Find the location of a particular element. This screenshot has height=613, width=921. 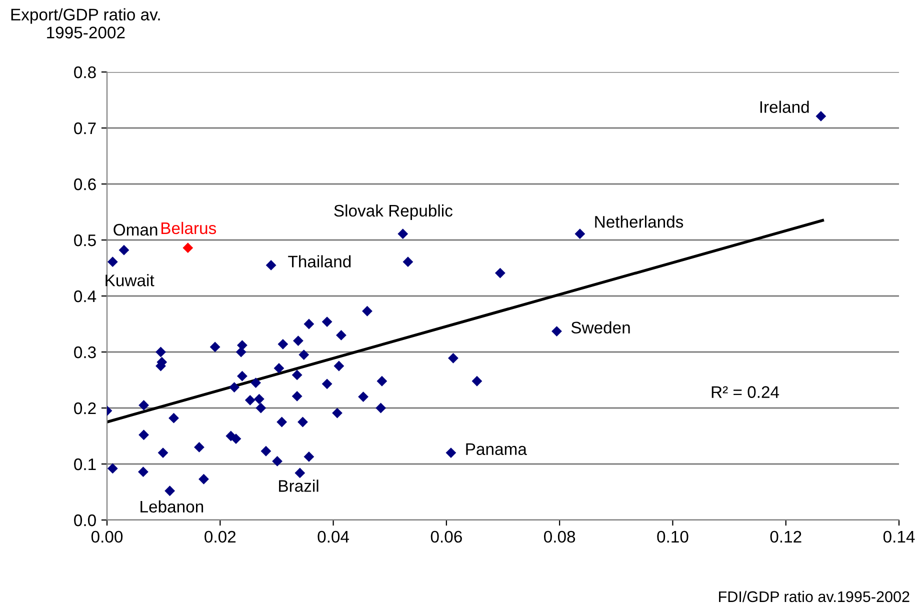

annotation: Lebanon is located at coordinates (172, 506).